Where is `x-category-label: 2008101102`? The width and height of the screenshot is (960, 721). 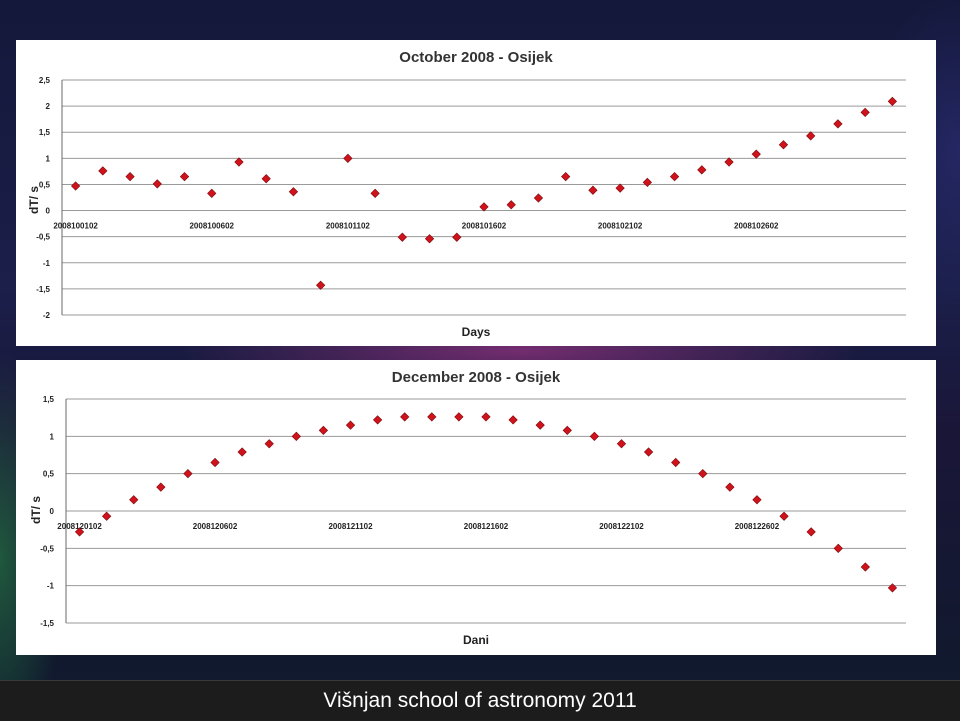
x-category-label: 2008101102 is located at coordinates (348, 226).